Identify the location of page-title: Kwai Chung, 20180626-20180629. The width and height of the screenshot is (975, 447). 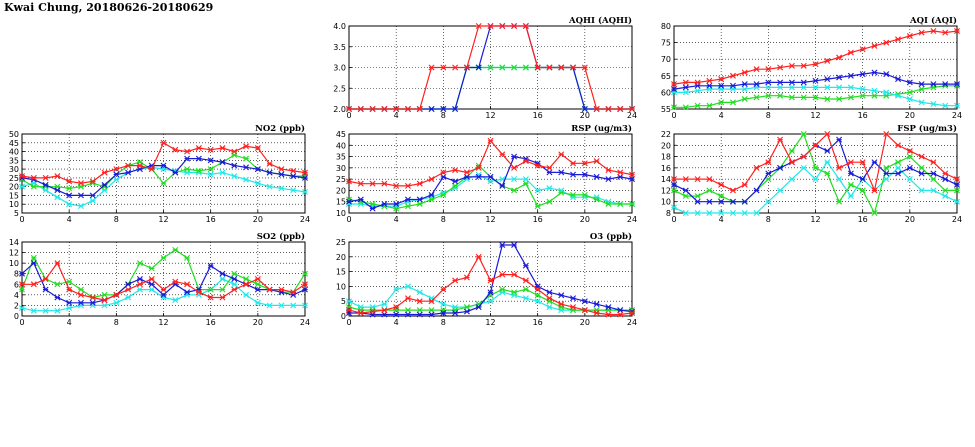
(109, 7).